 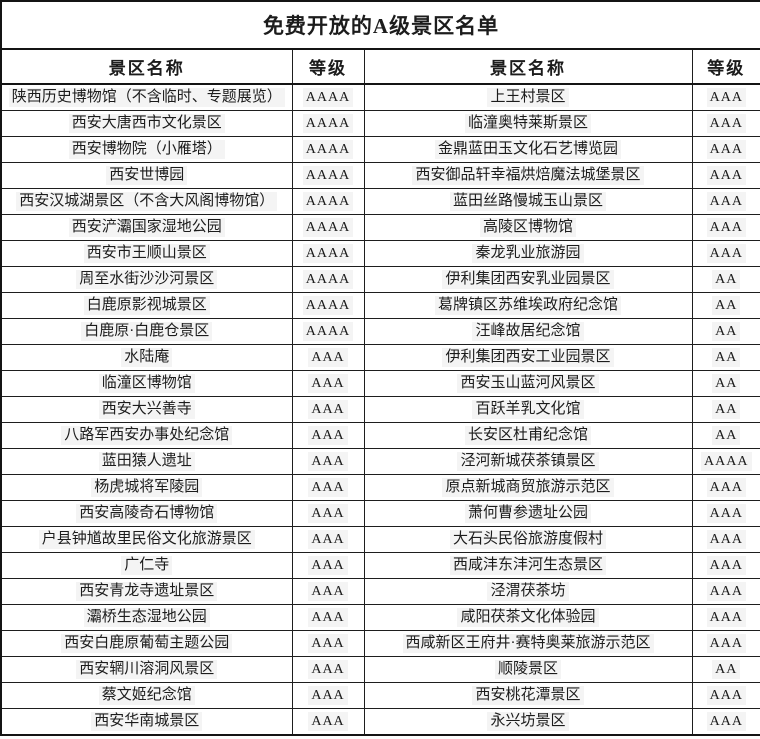 I want to click on table-row: 陕西历史博物馆（不含临时、专题展览） AAAA 上王村景区 AAA, so click(x=380, y=97).